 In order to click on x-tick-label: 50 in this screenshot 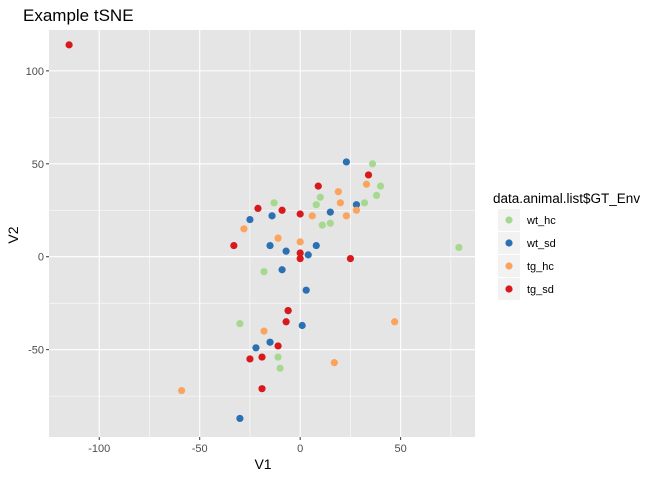, I will do `click(401, 449)`.